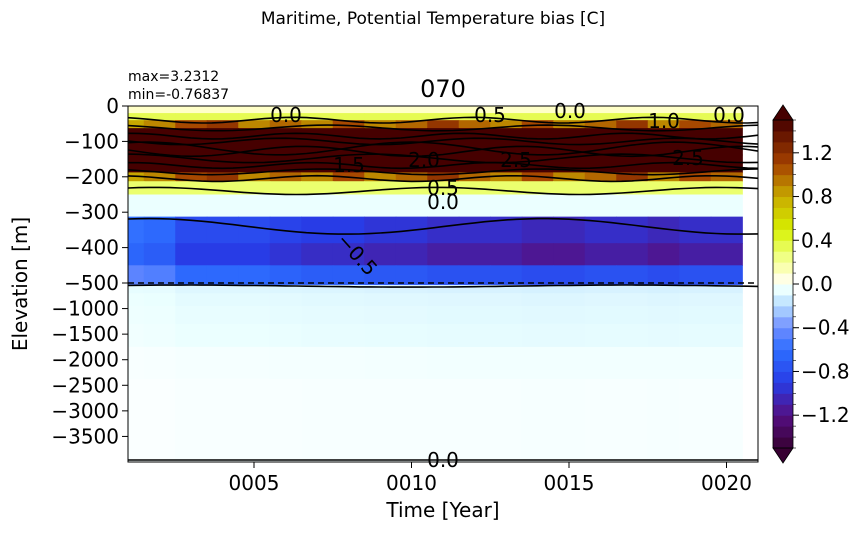 The width and height of the screenshot is (867, 533). What do you see at coordinates (783, 112) in the screenshot?
I see `colorbar-extend-max` at bounding box center [783, 112].